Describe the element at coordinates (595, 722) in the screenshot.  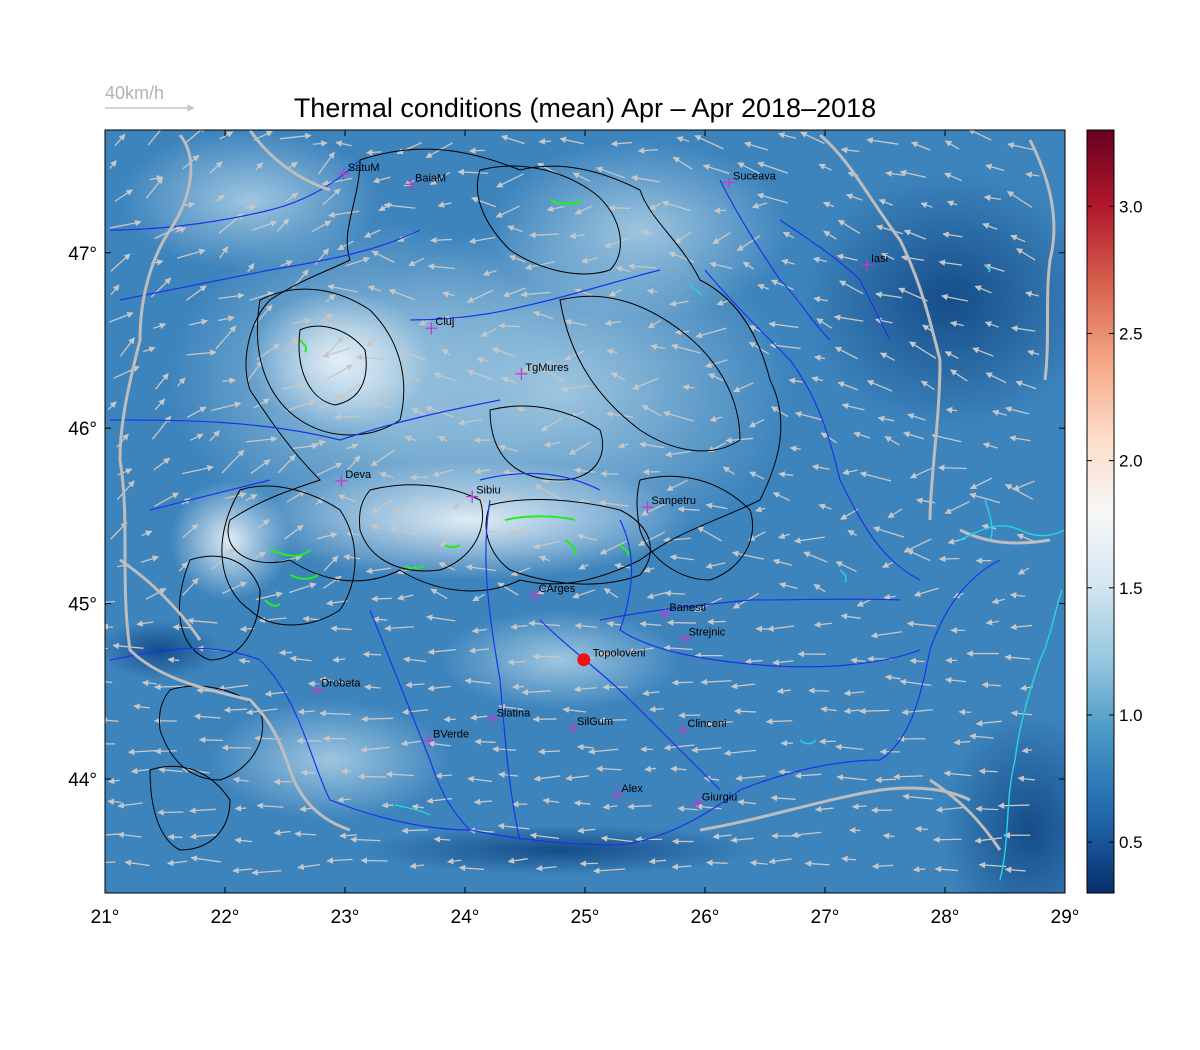
I see `city-label: SilGum` at that location.